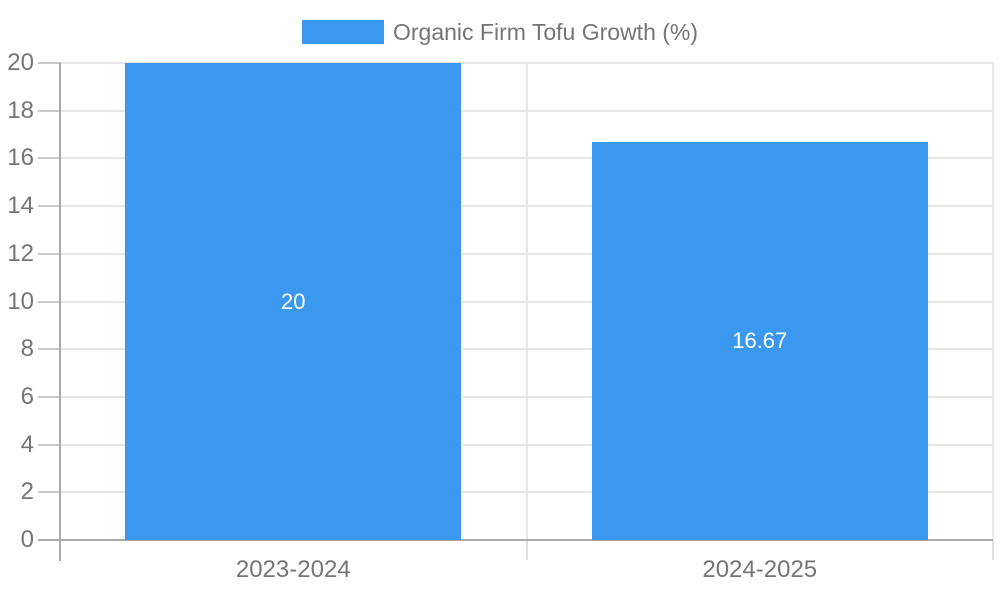 The image size is (1000, 600). I want to click on bar-value-label: 16.67, so click(760, 341).